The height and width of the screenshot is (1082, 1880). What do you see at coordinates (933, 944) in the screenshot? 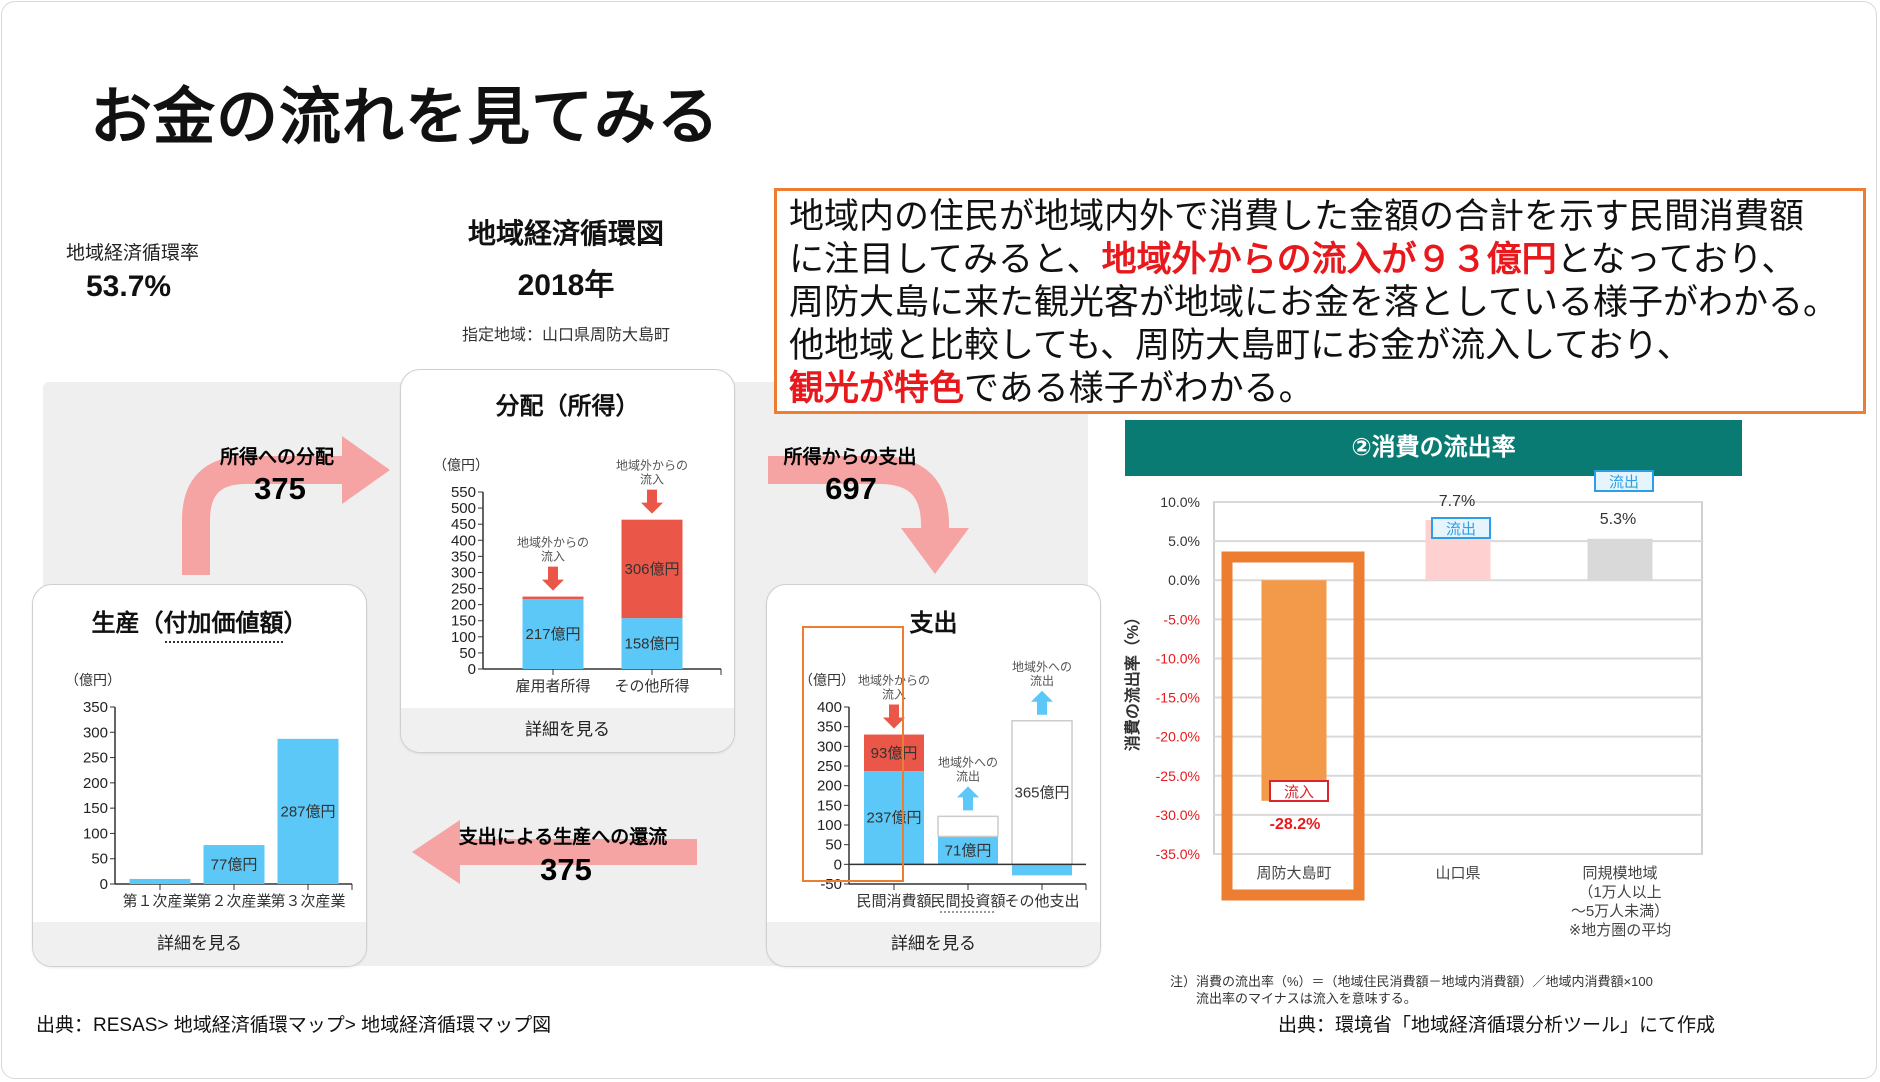
I see `expenditure-detail-button: 詳細を見る` at bounding box center [933, 944].